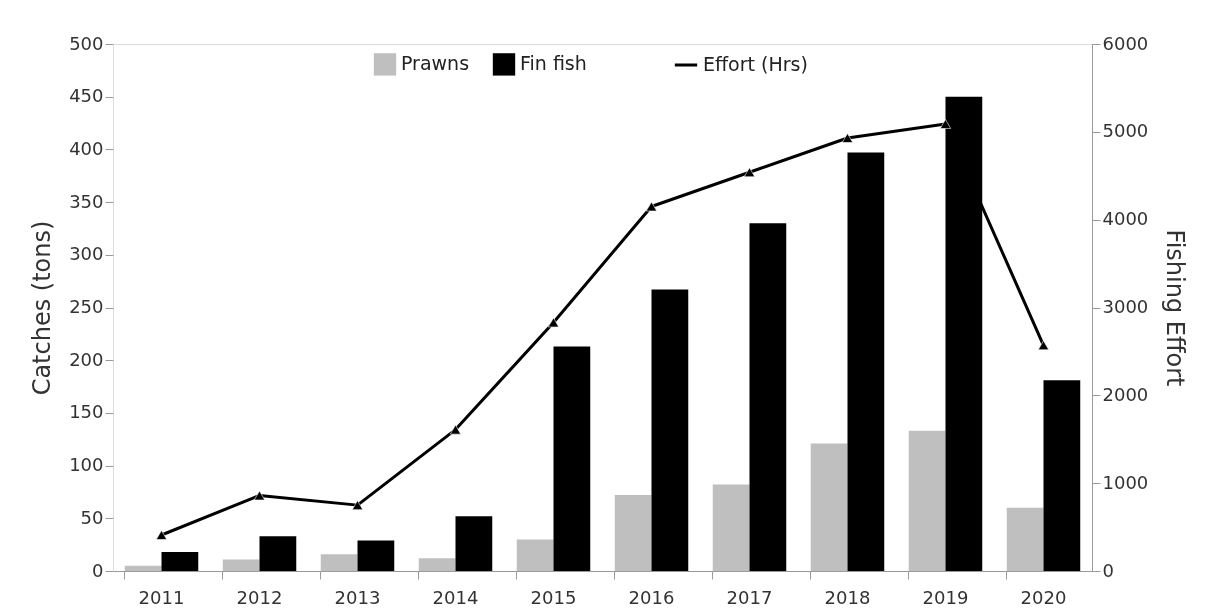 Image resolution: width=1226 pixels, height=612 pixels. I want to click on y2-tick-label: 6000, so click(1125, 43).